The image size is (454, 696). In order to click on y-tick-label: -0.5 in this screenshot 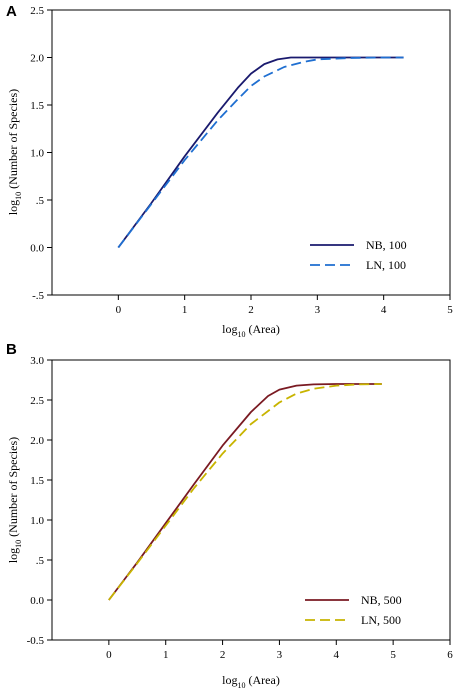, I will do `click(36, 641)`.